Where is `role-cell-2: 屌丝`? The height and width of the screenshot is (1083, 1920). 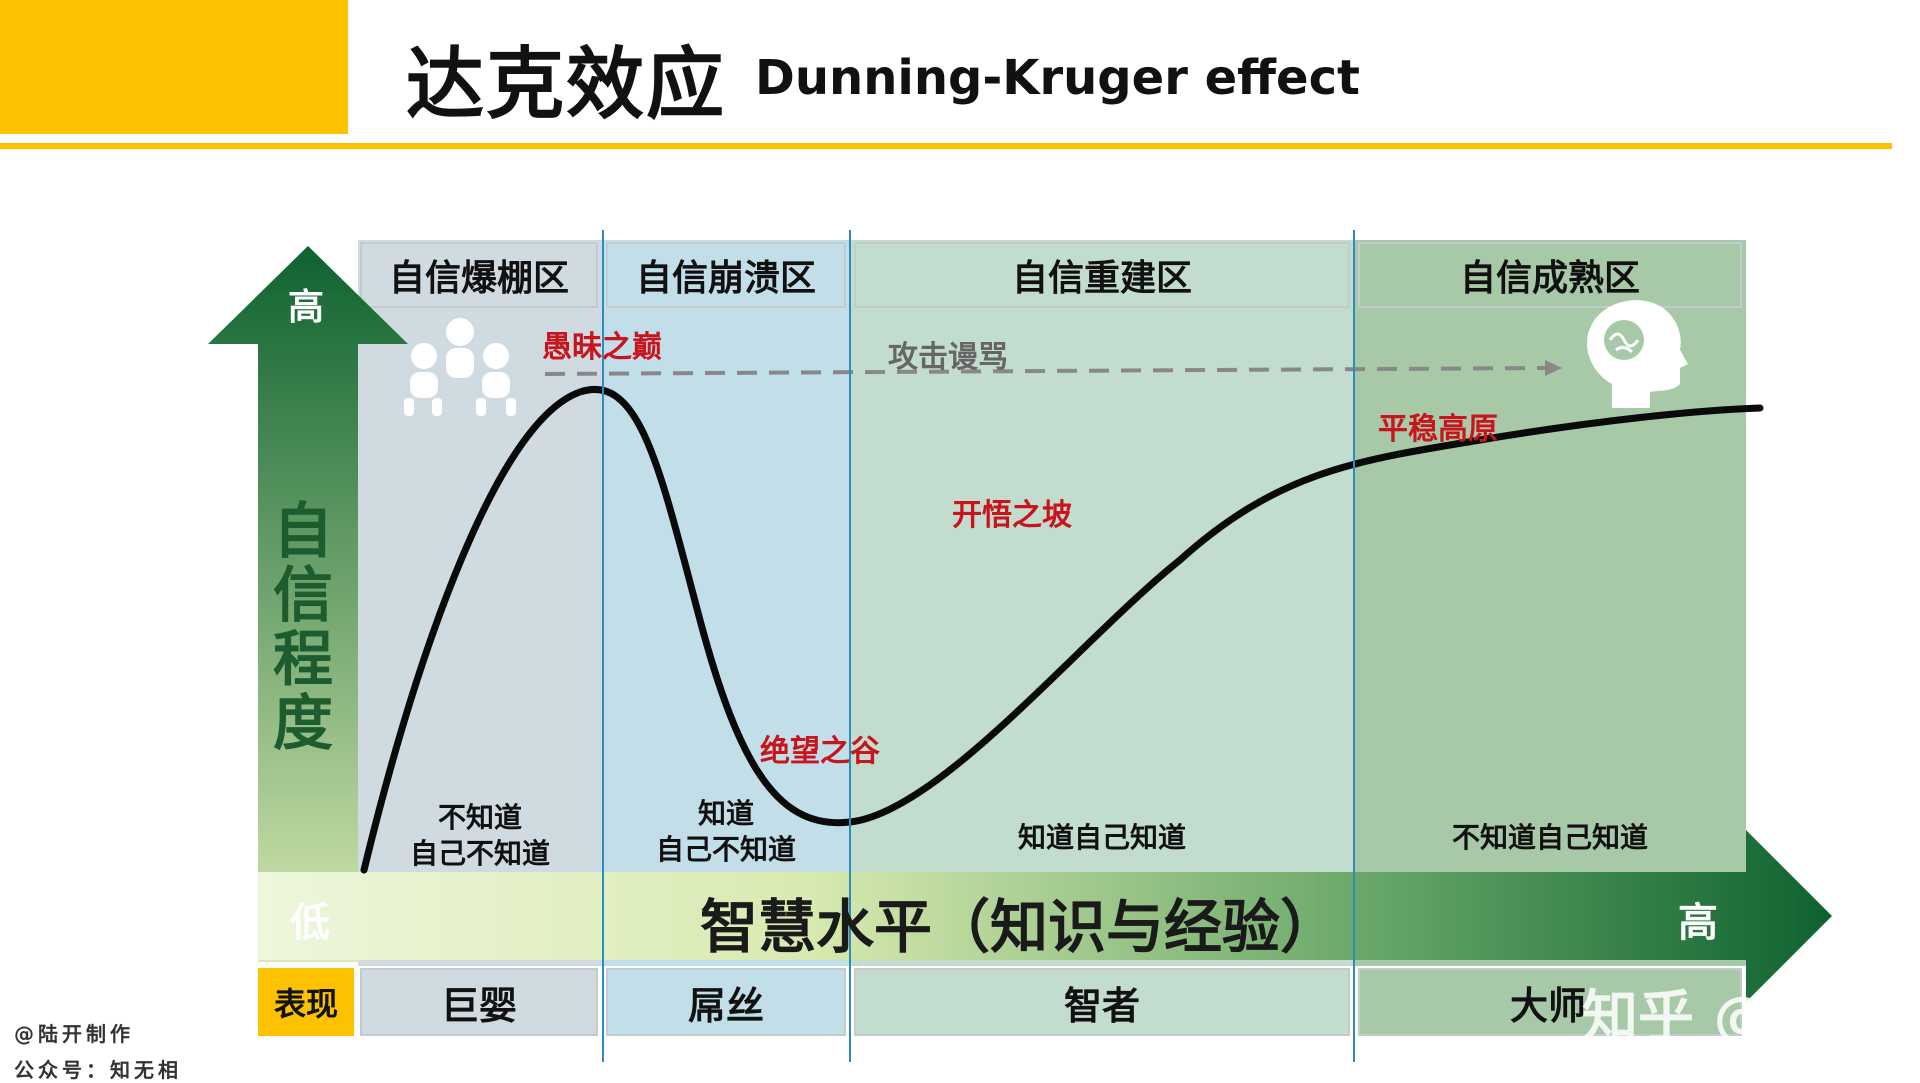 role-cell-2: 屌丝 is located at coordinates (726, 1002).